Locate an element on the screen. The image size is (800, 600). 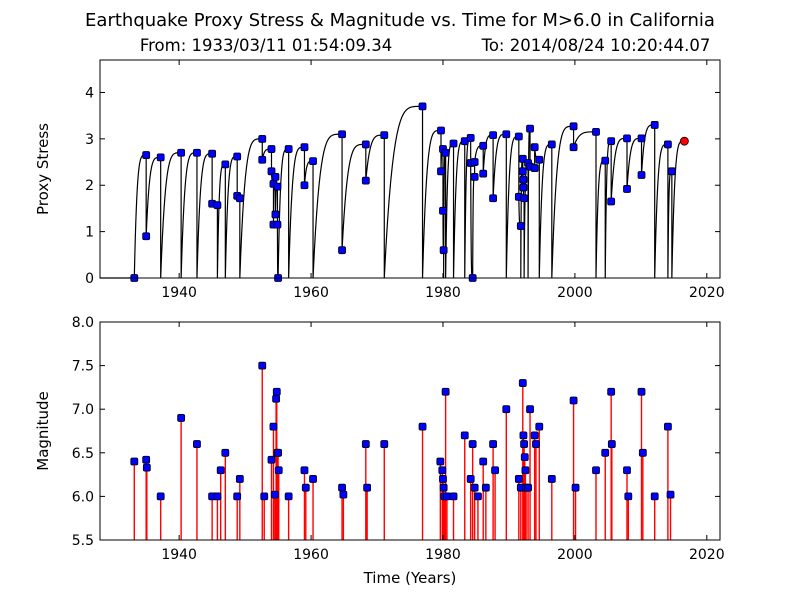
bottom-x-tick-label: 2020 is located at coordinates (707, 555).